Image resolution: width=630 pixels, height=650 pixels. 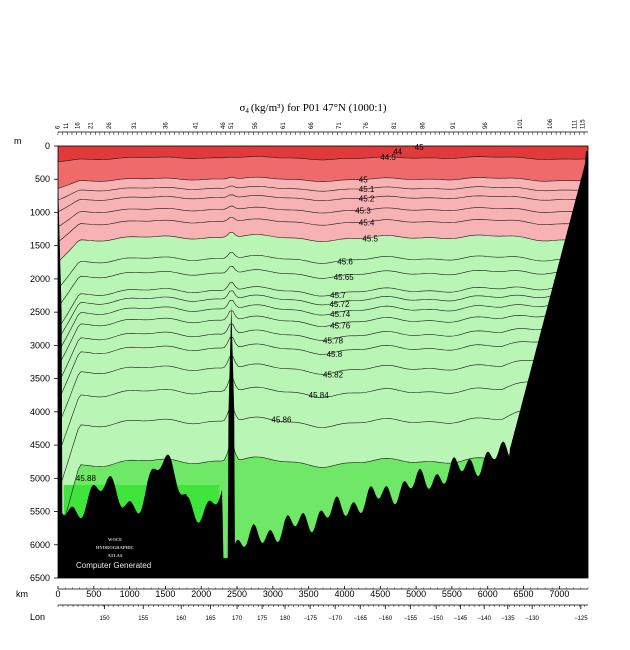 I want to click on station-tick-label: 6, so click(x=58, y=127).